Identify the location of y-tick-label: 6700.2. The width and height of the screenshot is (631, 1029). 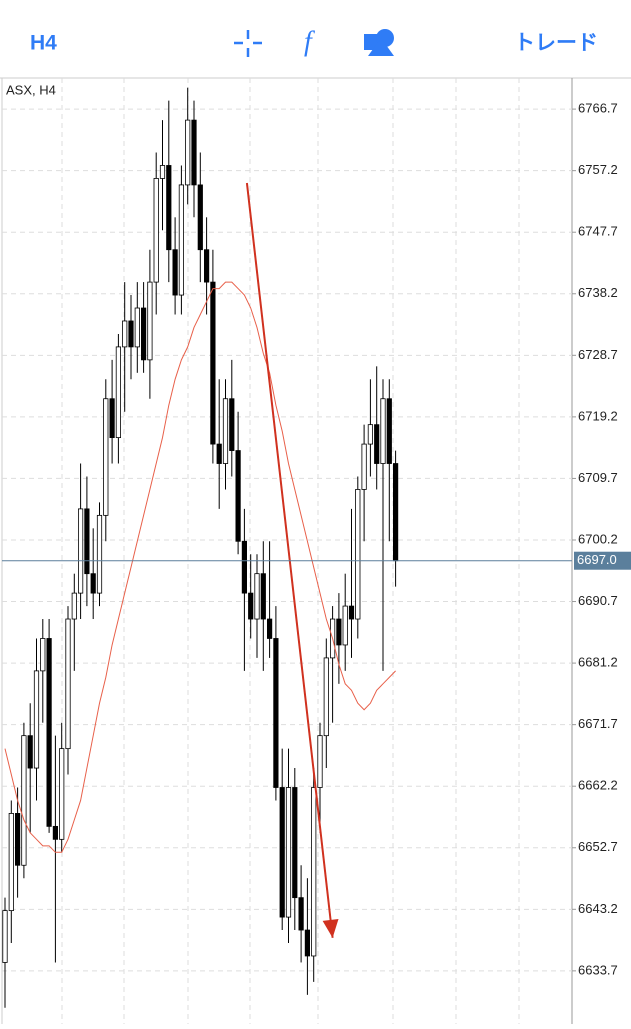
(598, 538).